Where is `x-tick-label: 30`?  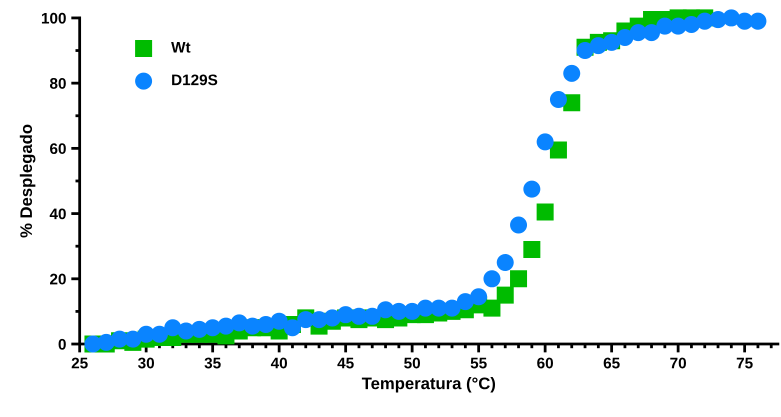
x-tick-label: 30 is located at coordinates (146, 363).